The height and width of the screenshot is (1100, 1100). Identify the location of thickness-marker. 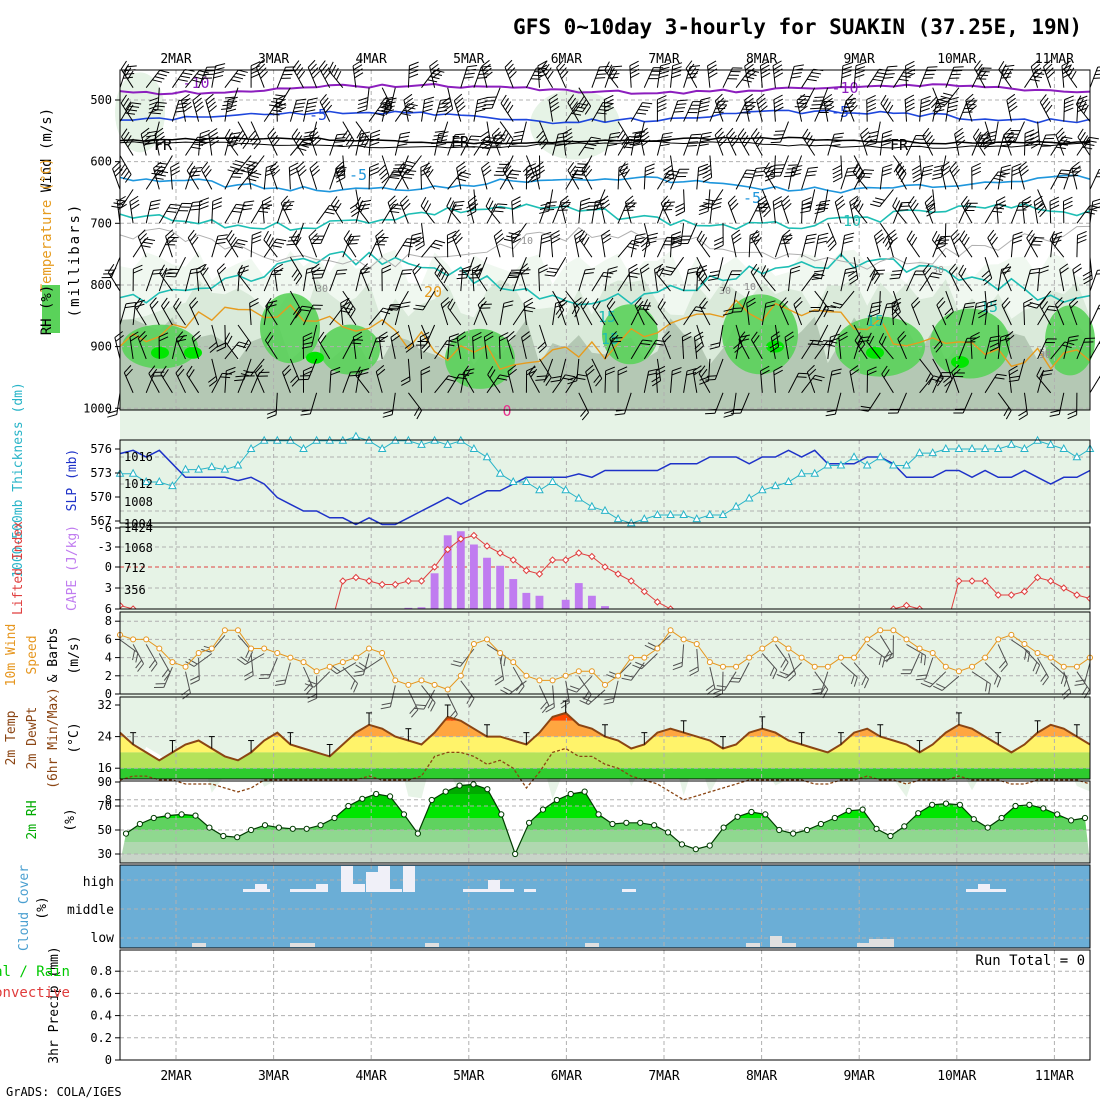
(1024, 447).